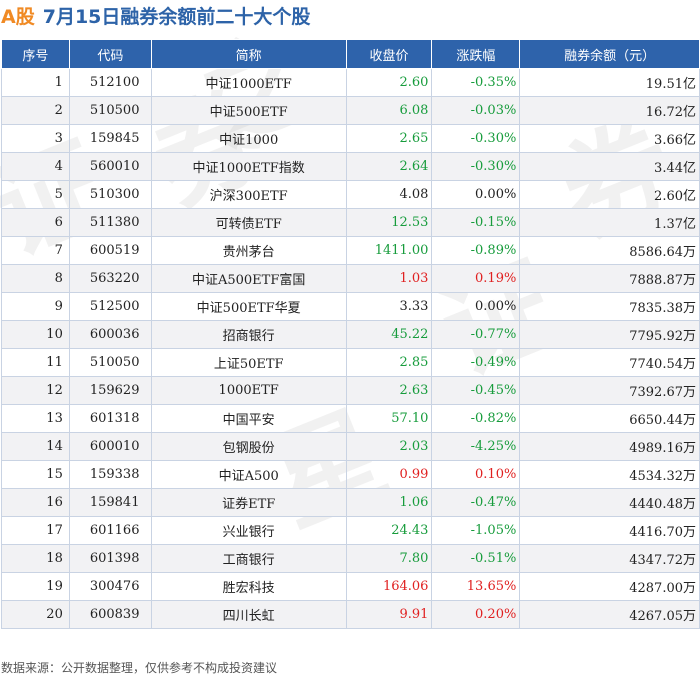  What do you see at coordinates (389, 306) in the screenshot?
I see `close-price: 3.33` at bounding box center [389, 306].